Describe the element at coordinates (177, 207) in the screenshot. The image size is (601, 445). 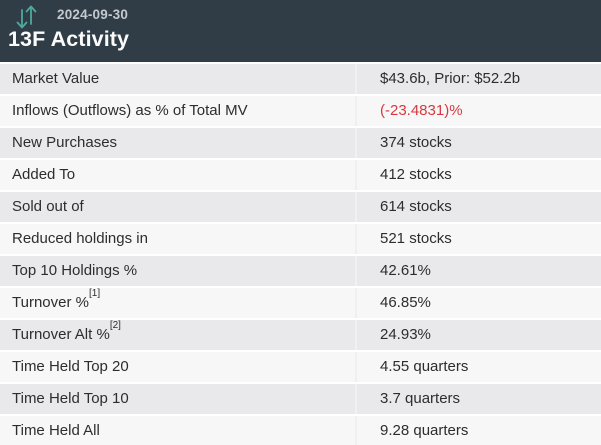
I see `metric-label: Sold out of` at that location.